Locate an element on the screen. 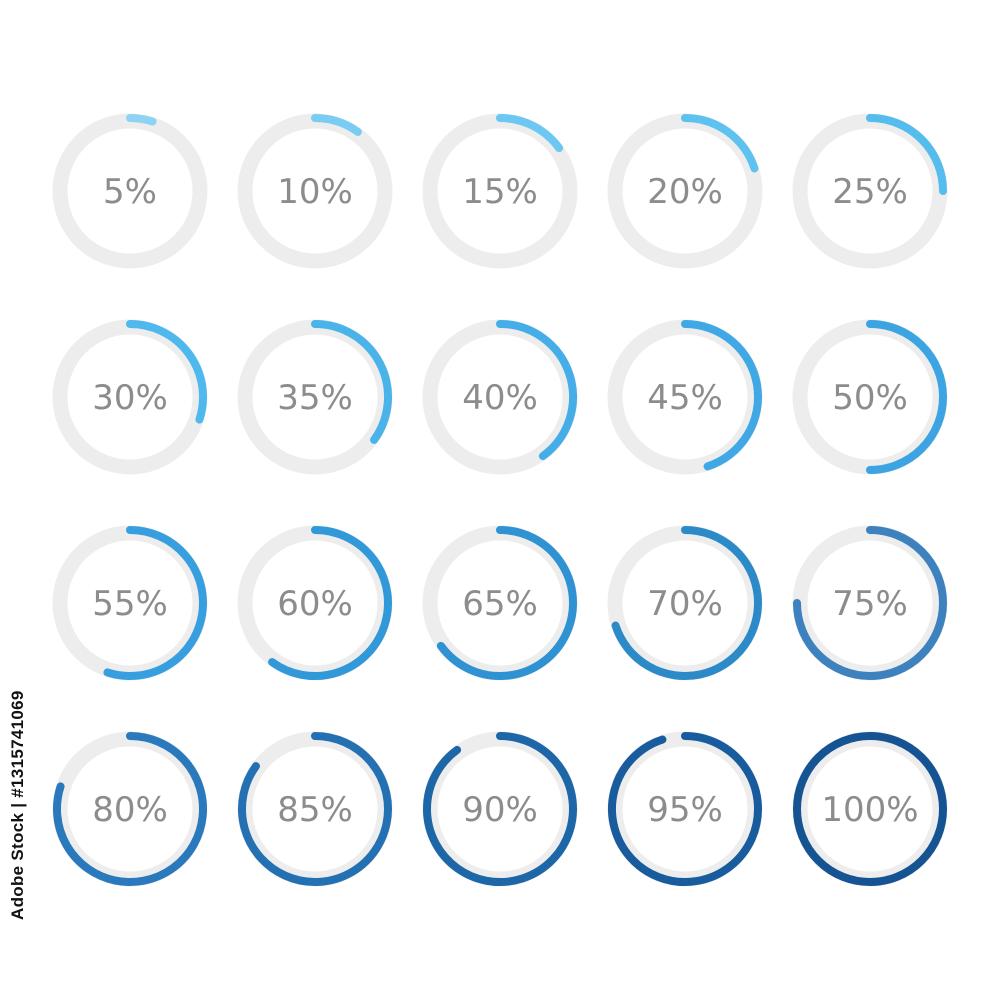  progress-ring: 25% is located at coordinates (870, 191).